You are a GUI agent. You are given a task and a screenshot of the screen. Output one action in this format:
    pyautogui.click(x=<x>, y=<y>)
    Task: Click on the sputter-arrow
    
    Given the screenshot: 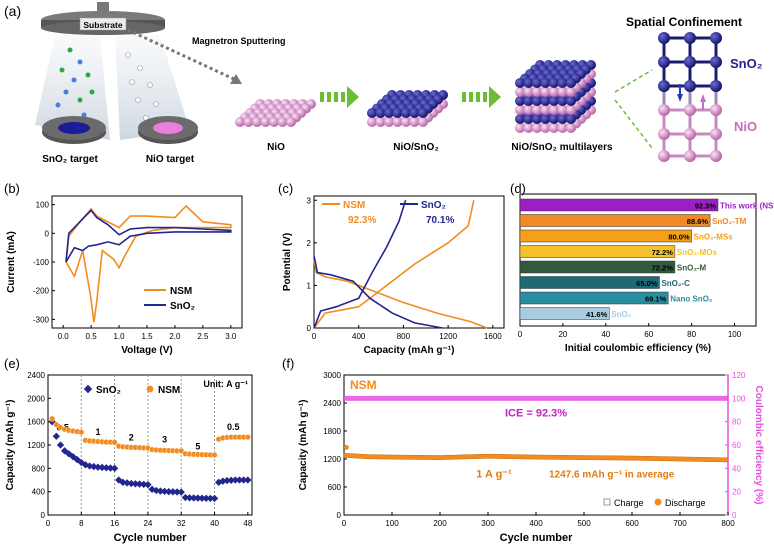 What is the action you would take?
    pyautogui.click(x=182, y=55)
    